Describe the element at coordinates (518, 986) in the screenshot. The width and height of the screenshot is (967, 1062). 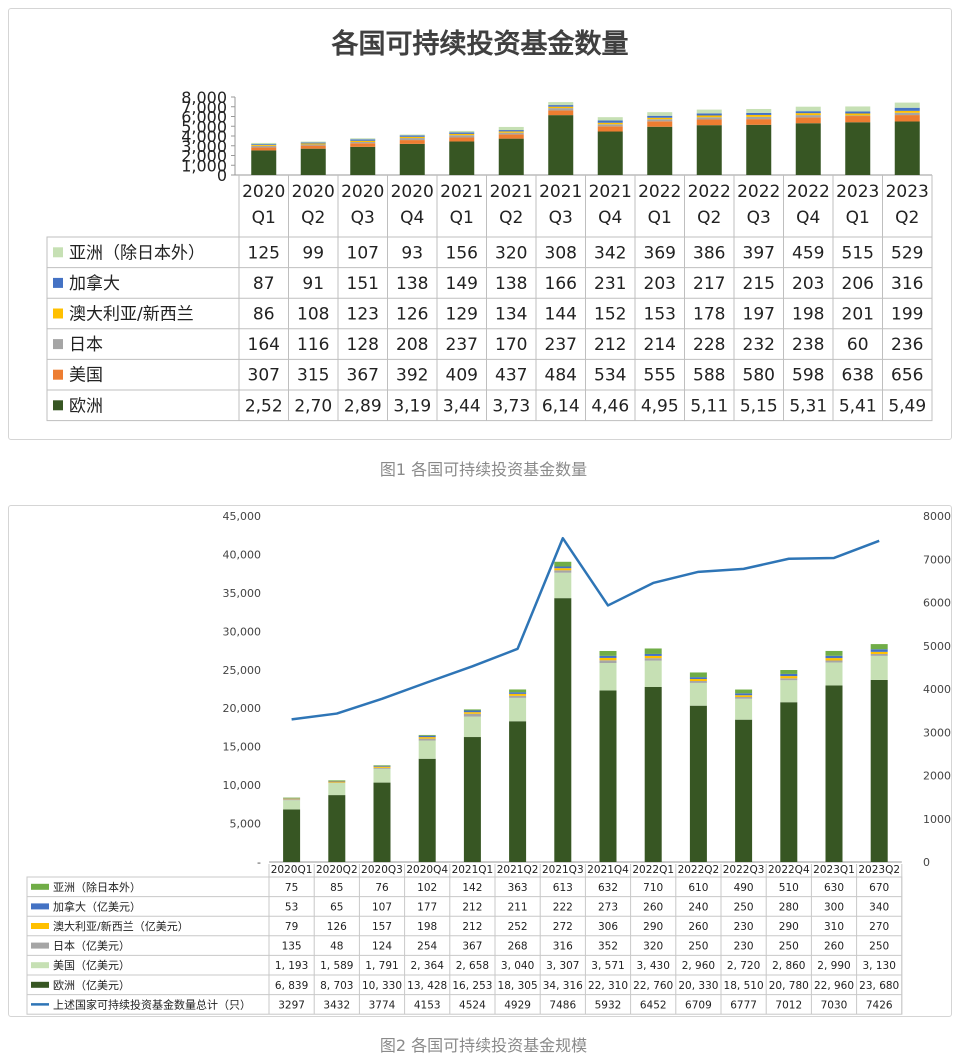
I see `table-cell-value: 18, 305` at that location.